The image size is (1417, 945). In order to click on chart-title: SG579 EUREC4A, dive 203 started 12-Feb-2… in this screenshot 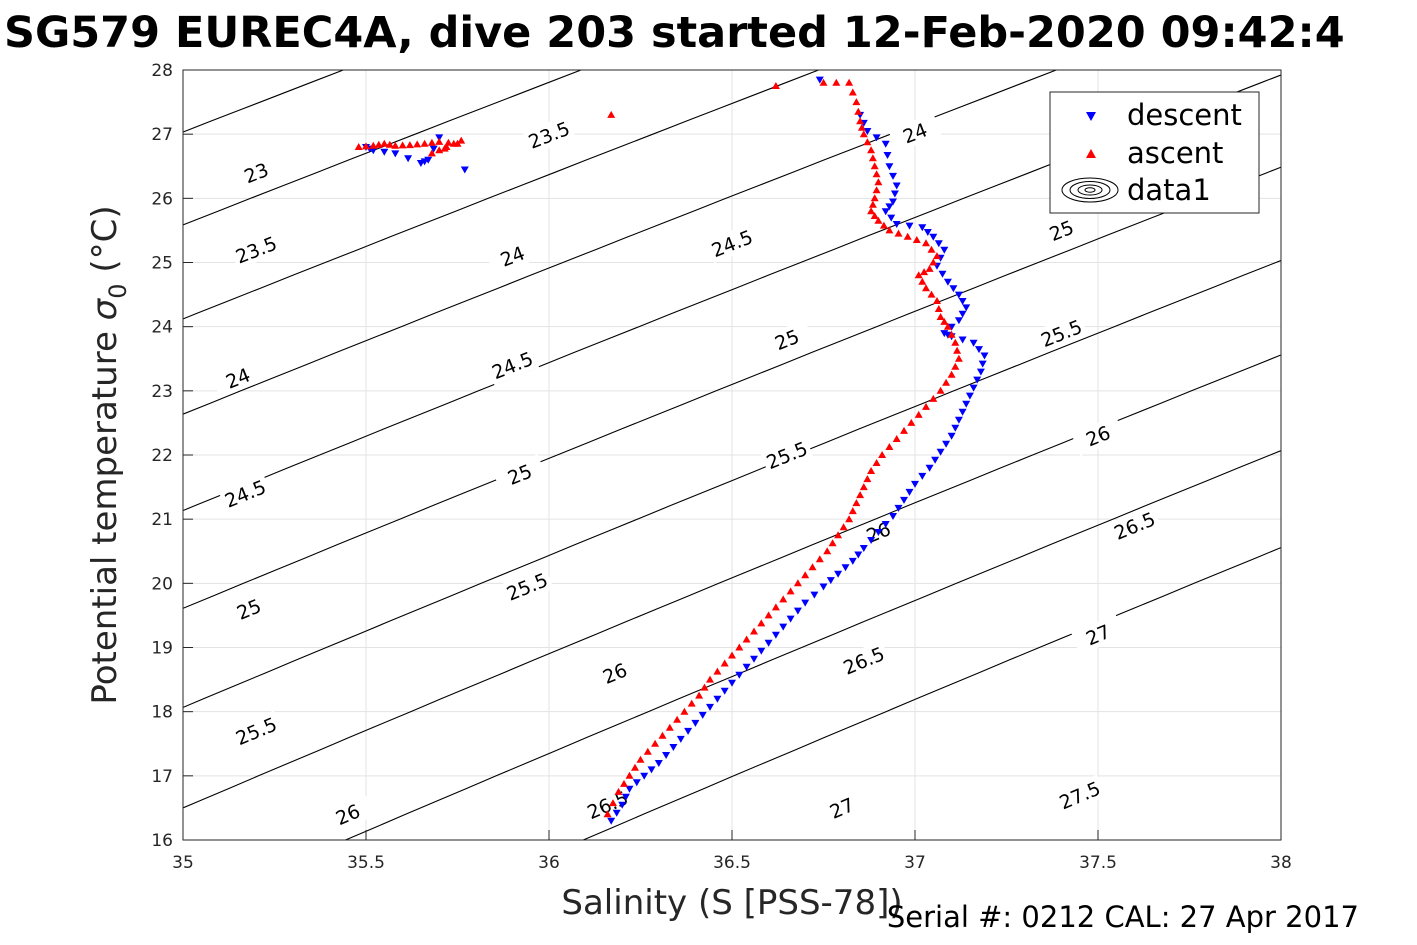, I will do `click(674, 33)`.